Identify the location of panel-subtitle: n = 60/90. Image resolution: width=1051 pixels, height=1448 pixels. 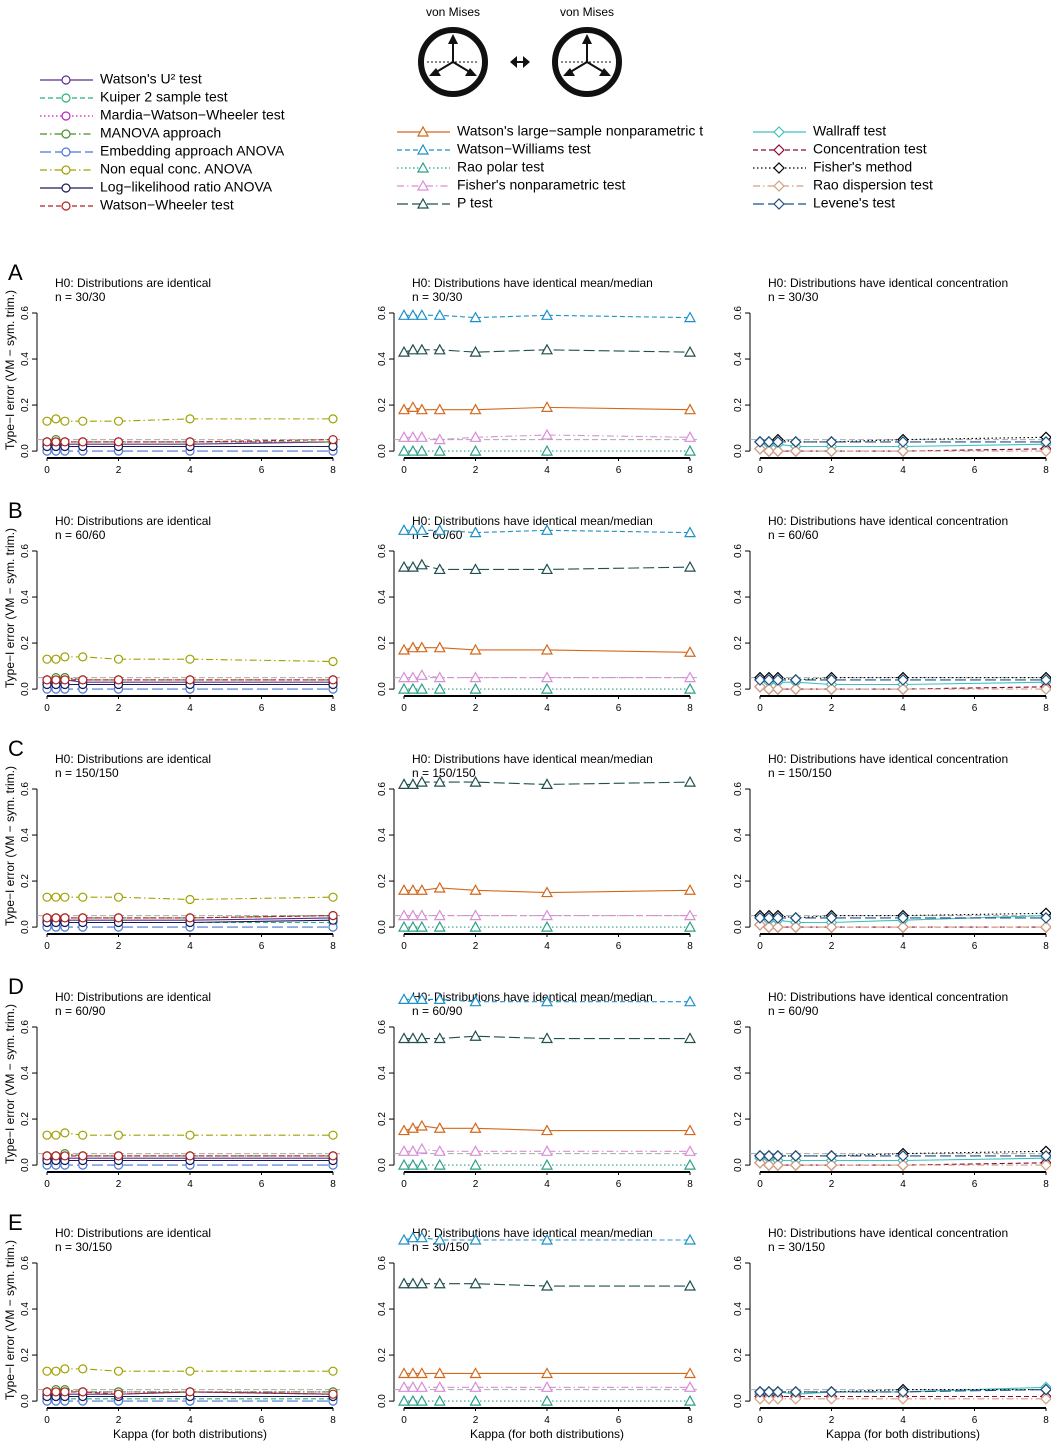
(437, 1011).